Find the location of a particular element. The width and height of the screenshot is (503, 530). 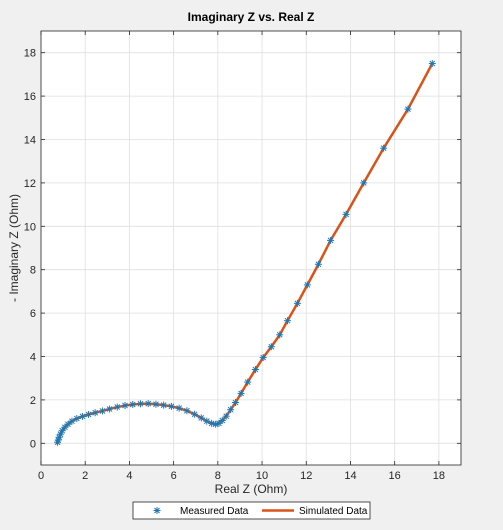

x-tick-label: 16 is located at coordinates (395, 476).